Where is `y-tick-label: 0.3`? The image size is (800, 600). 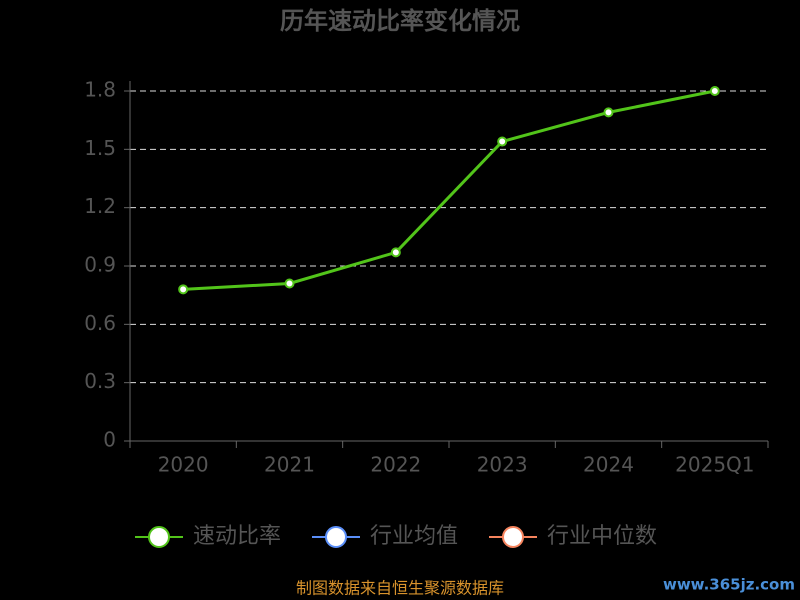
y-tick-label: 0.3 is located at coordinates (100, 381).